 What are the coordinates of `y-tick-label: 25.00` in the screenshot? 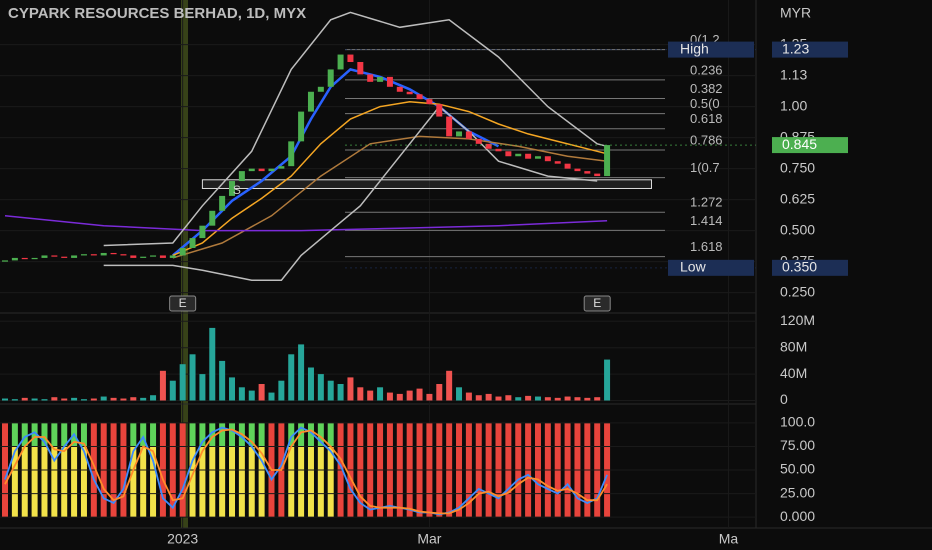 It's located at (797, 492).